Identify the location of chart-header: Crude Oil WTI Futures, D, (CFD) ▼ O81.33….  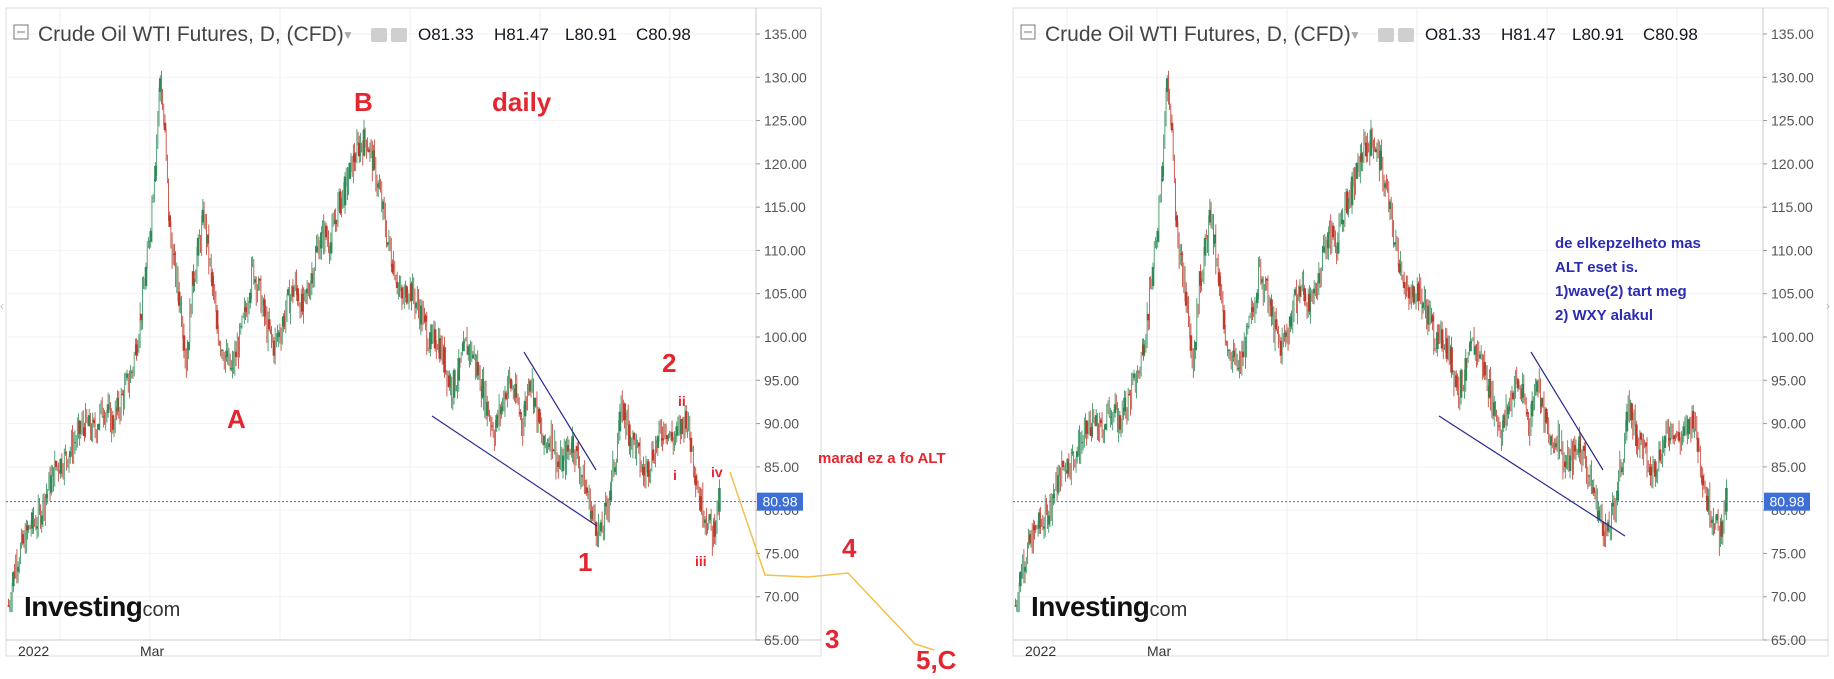
(1359, 34).